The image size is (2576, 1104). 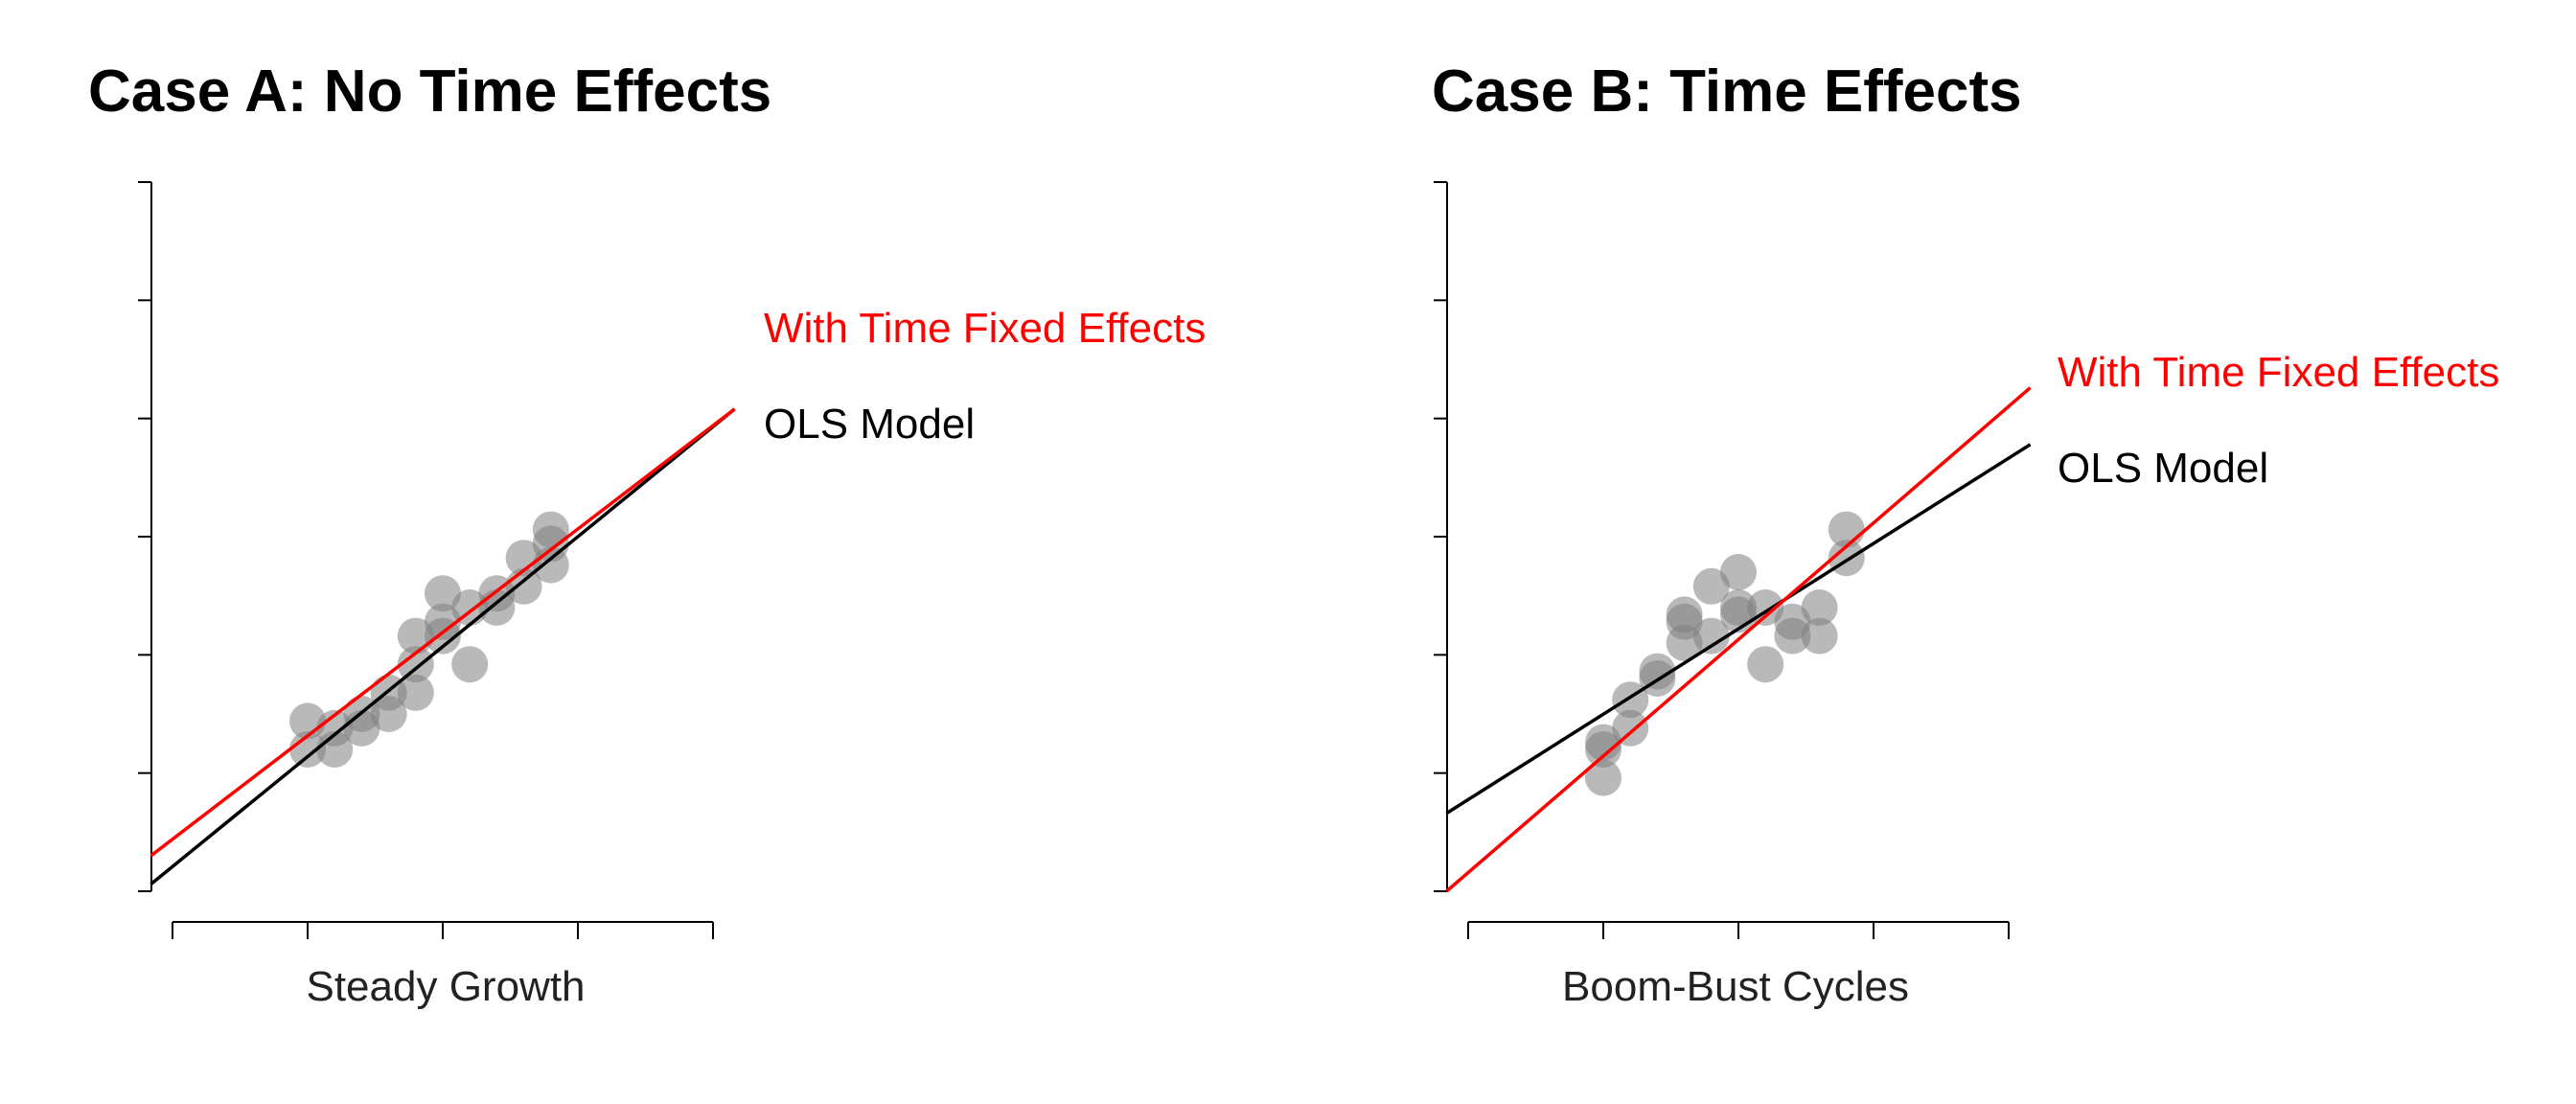 What do you see at coordinates (430, 91) in the screenshot?
I see `chart-title: Case A: No Time Effects` at bounding box center [430, 91].